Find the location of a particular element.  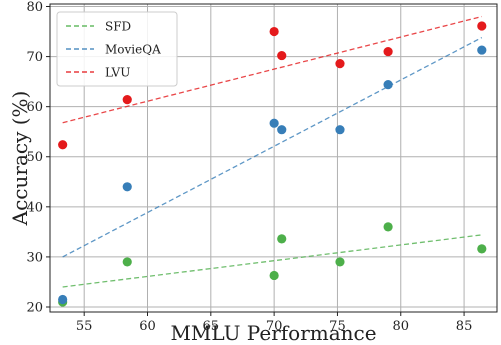

x-tick-label: 60 is located at coordinates (147, 326).